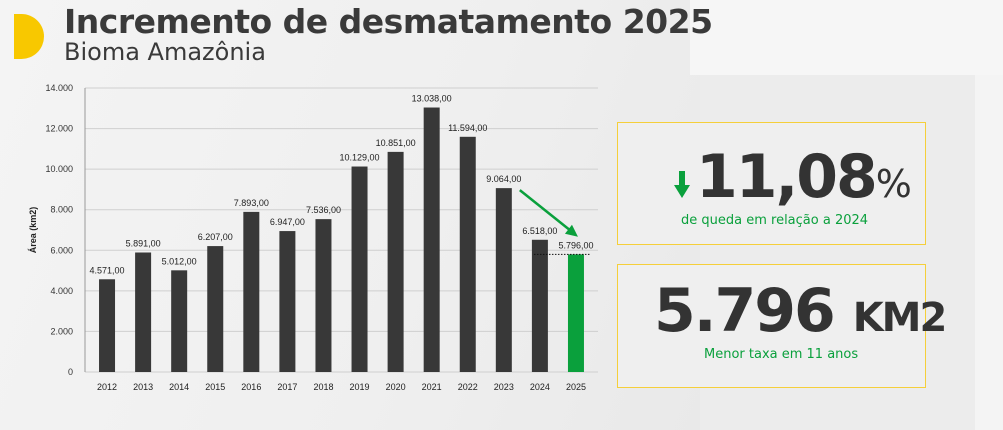 Image resolution: width=1003 pixels, height=430 pixels. Describe the element at coordinates (165, 52) in the screenshot. I see `page-subtitle: Bioma Amazônia` at that location.